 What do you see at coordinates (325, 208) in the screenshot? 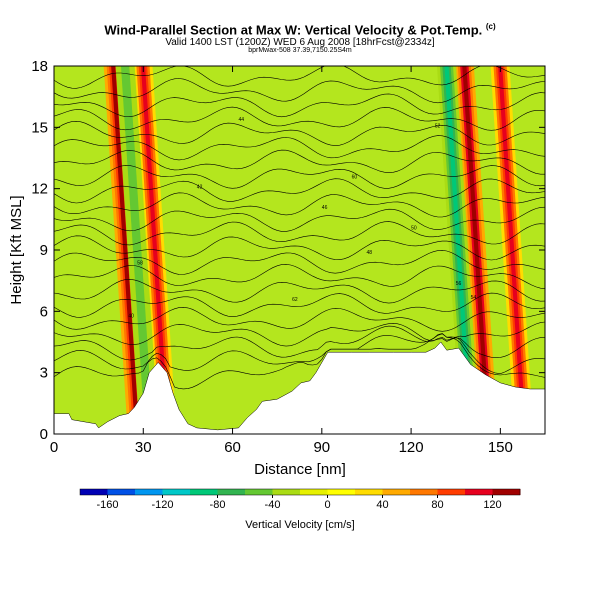
I see `contour-label-3: 46` at bounding box center [325, 208].